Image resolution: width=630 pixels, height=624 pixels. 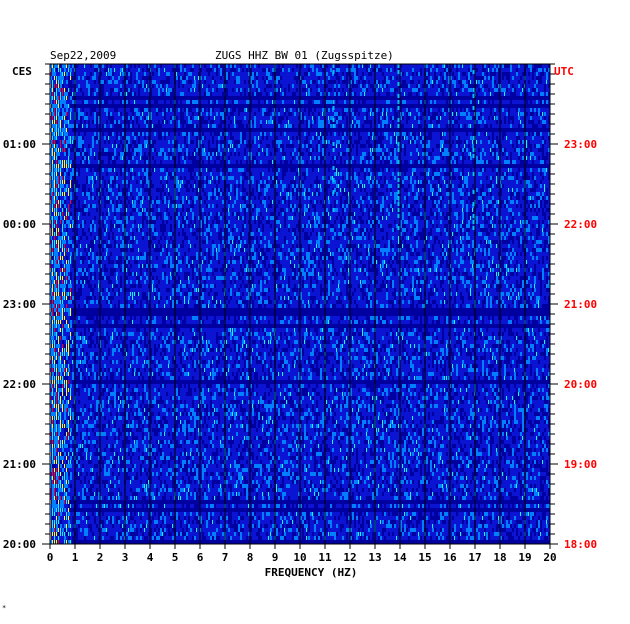 I want to click on left-tick-label: 20:00, so click(x=19, y=544).